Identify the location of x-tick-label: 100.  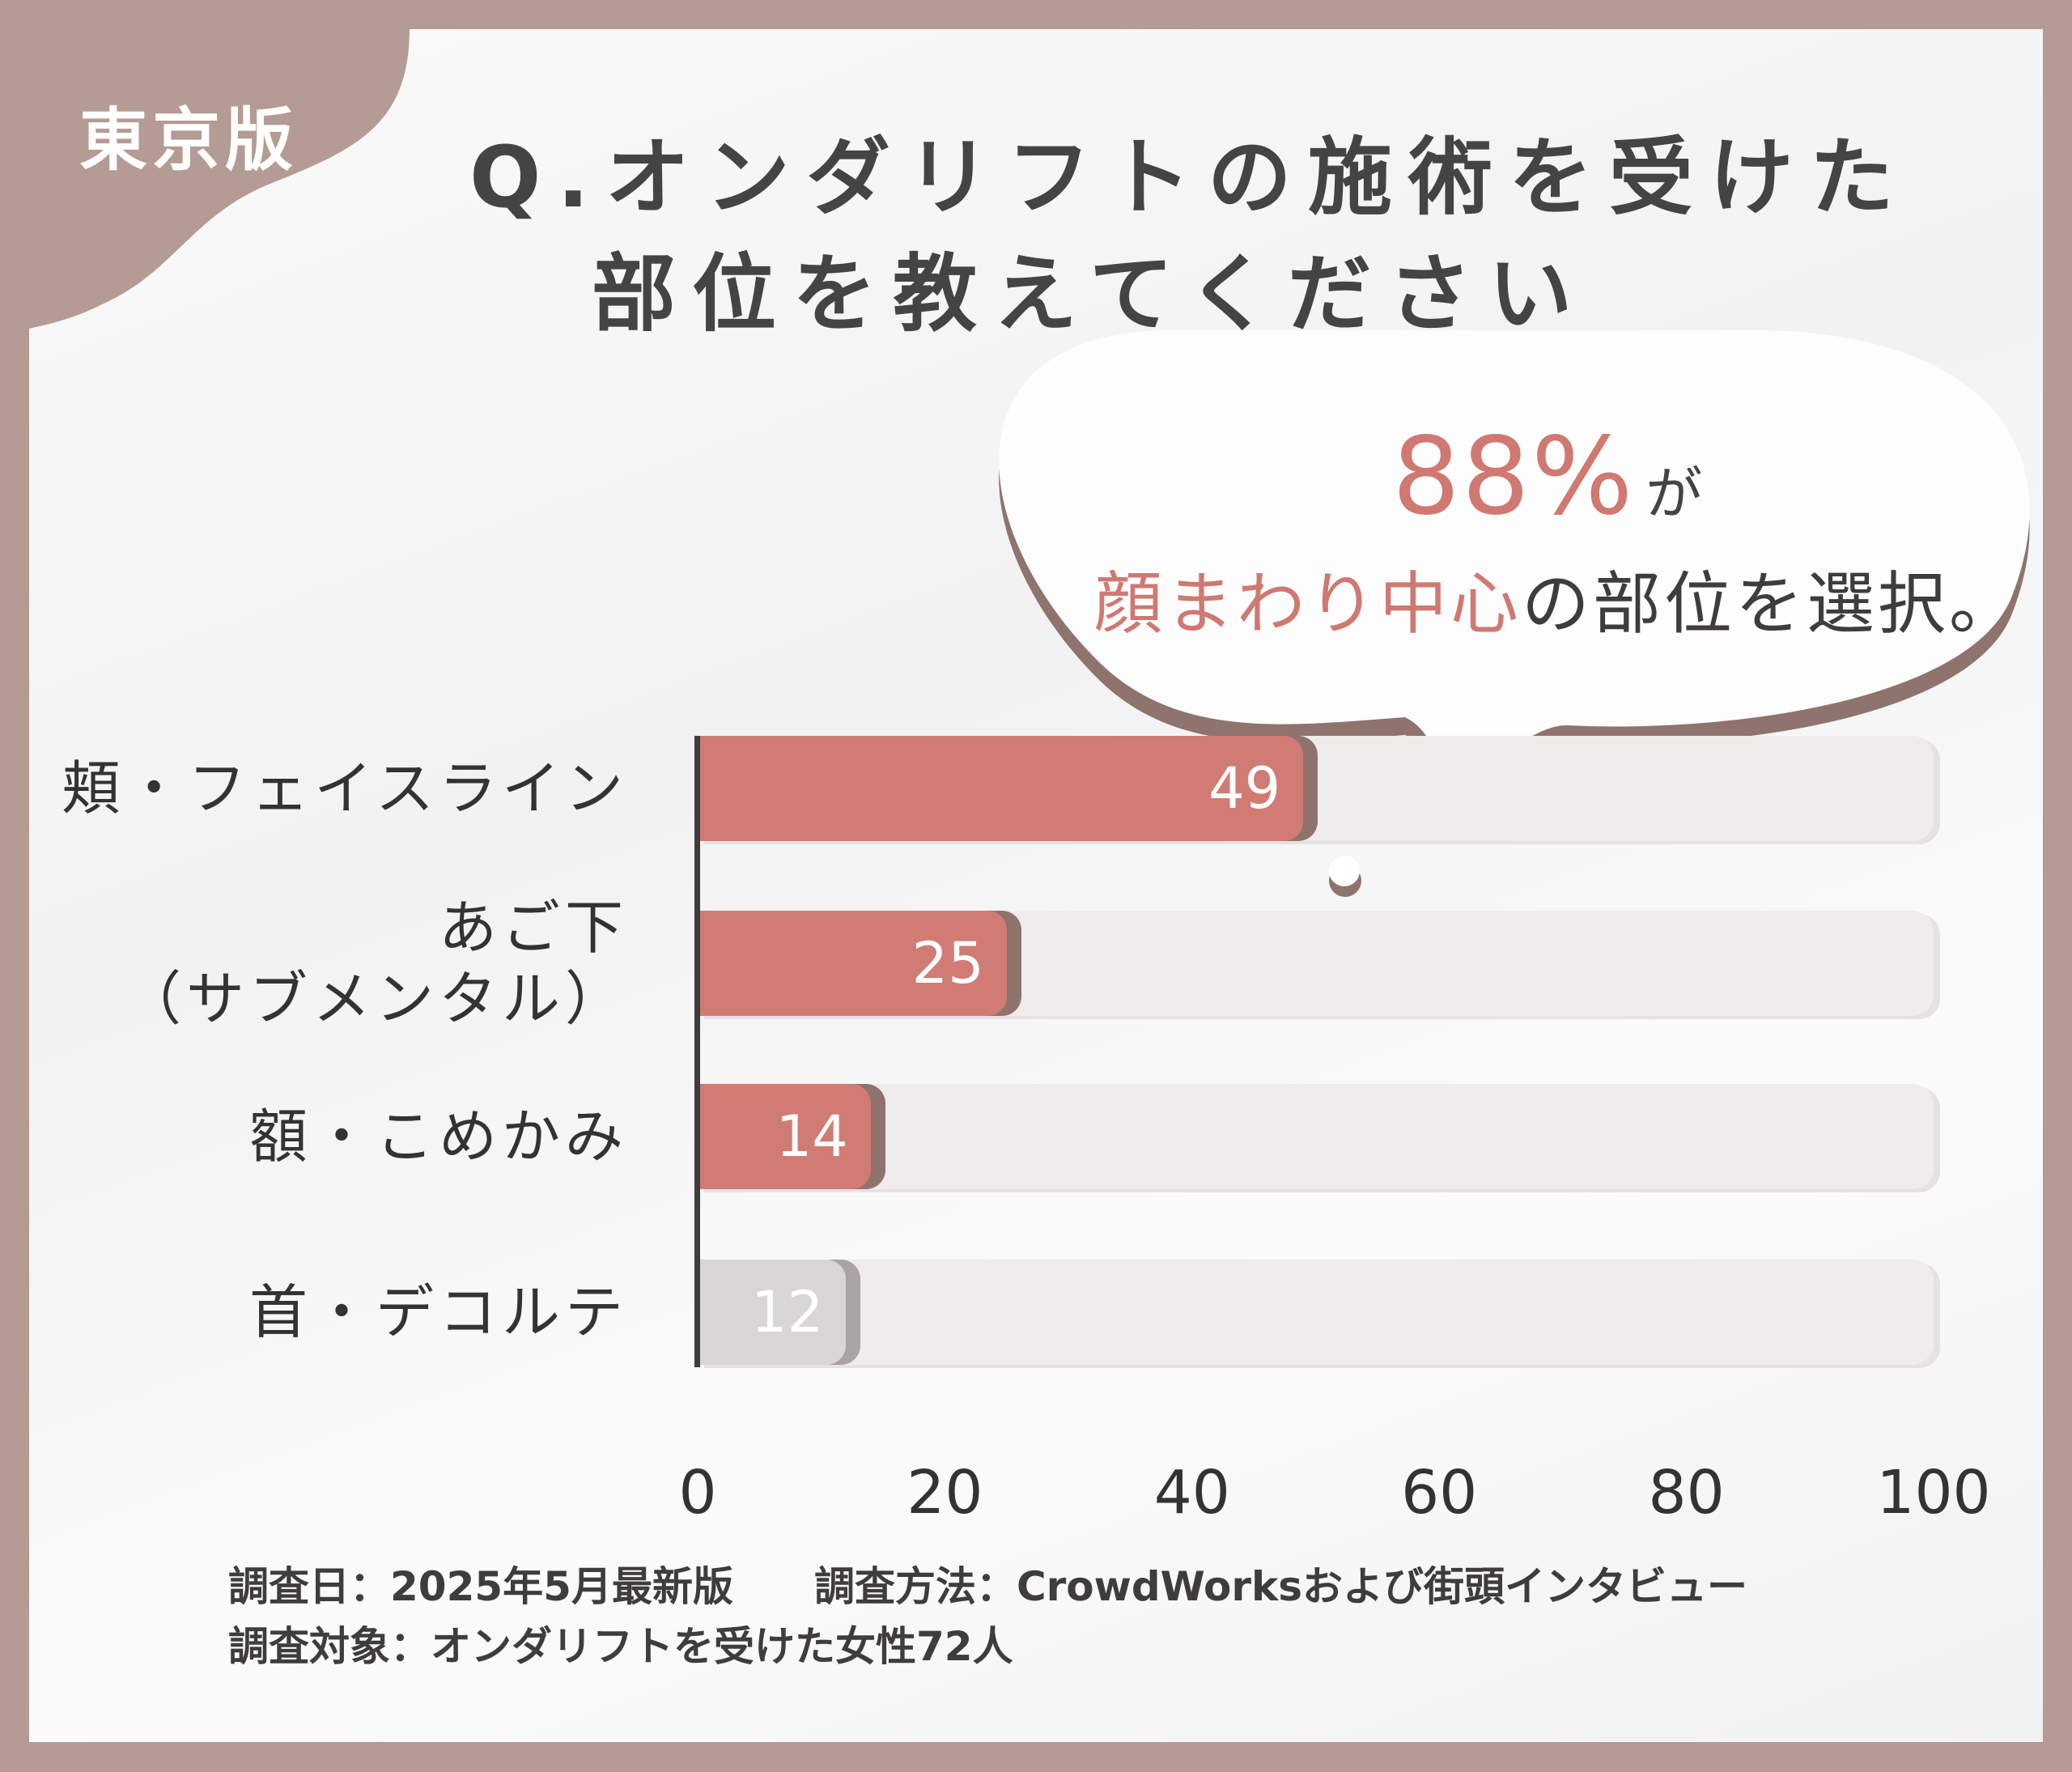
(1933, 1493).